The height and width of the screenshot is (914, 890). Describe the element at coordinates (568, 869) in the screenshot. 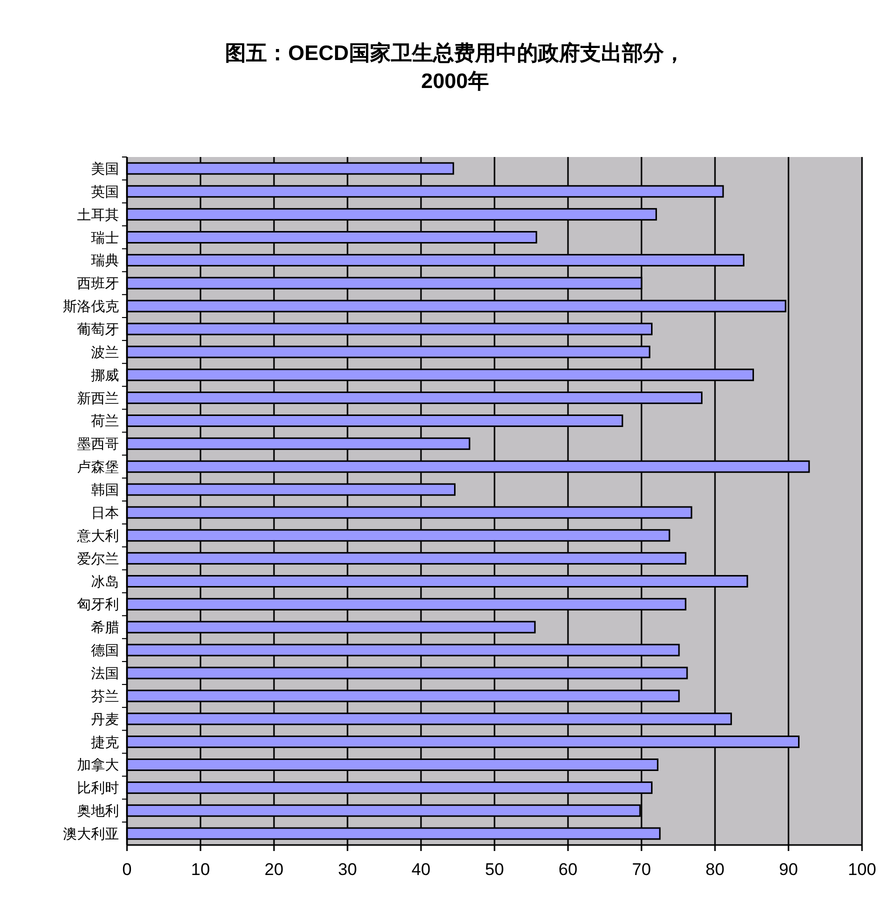

I see `x-tick-label: 60` at that location.